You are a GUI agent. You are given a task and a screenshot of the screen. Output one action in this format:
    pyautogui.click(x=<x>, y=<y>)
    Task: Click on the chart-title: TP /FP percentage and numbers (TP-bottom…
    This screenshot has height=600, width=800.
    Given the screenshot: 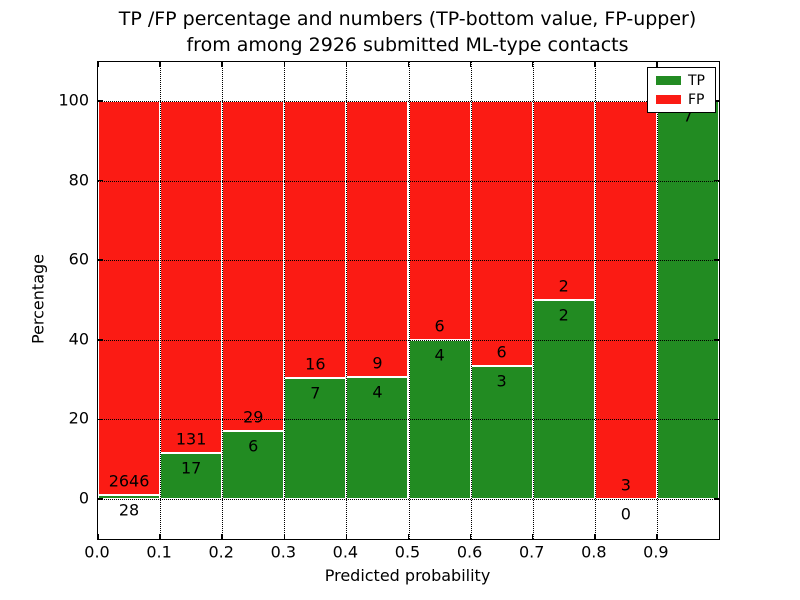 What is the action you would take?
    pyautogui.click(x=407, y=32)
    